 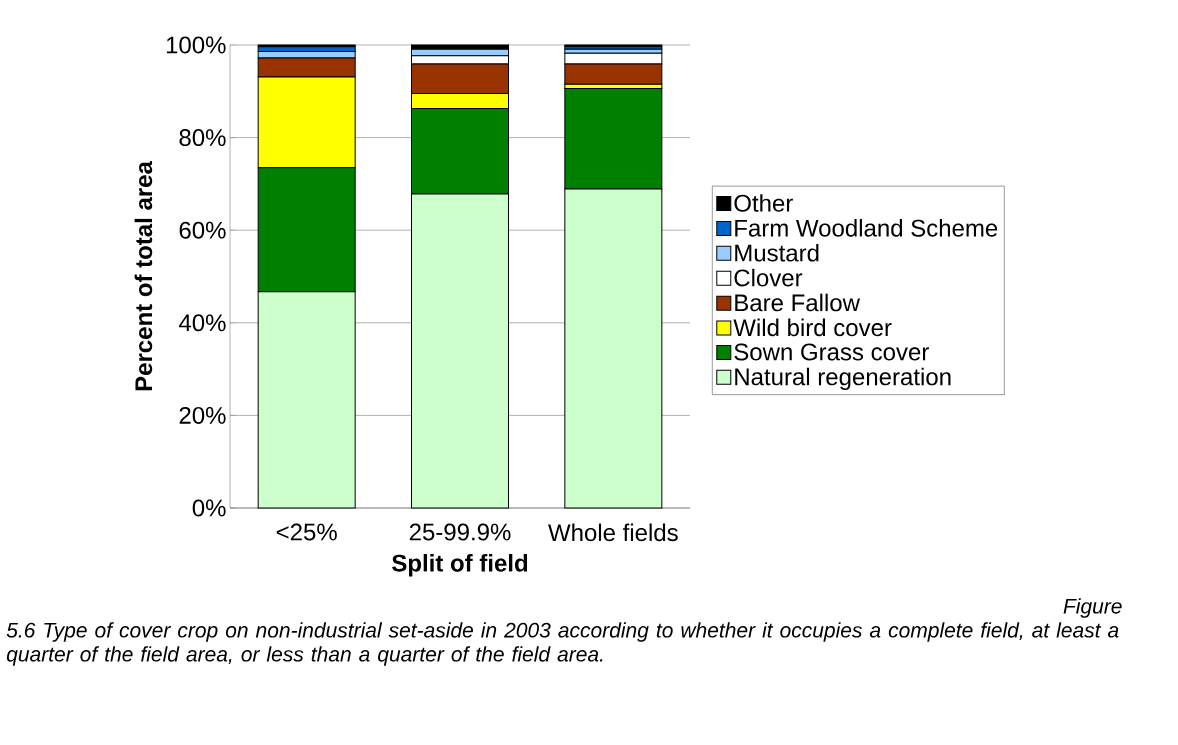 What do you see at coordinates (209, 508) in the screenshot?
I see `y-tick-label: 0%` at bounding box center [209, 508].